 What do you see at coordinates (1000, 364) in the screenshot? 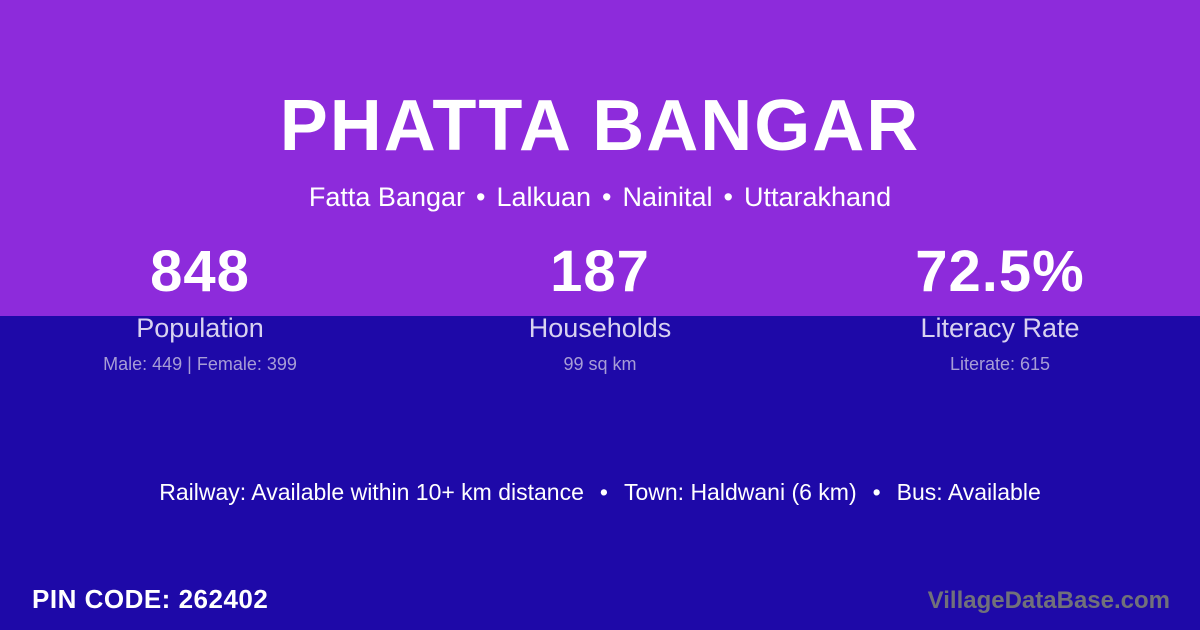
I see `literacy-detail: Literate: 615` at bounding box center [1000, 364].